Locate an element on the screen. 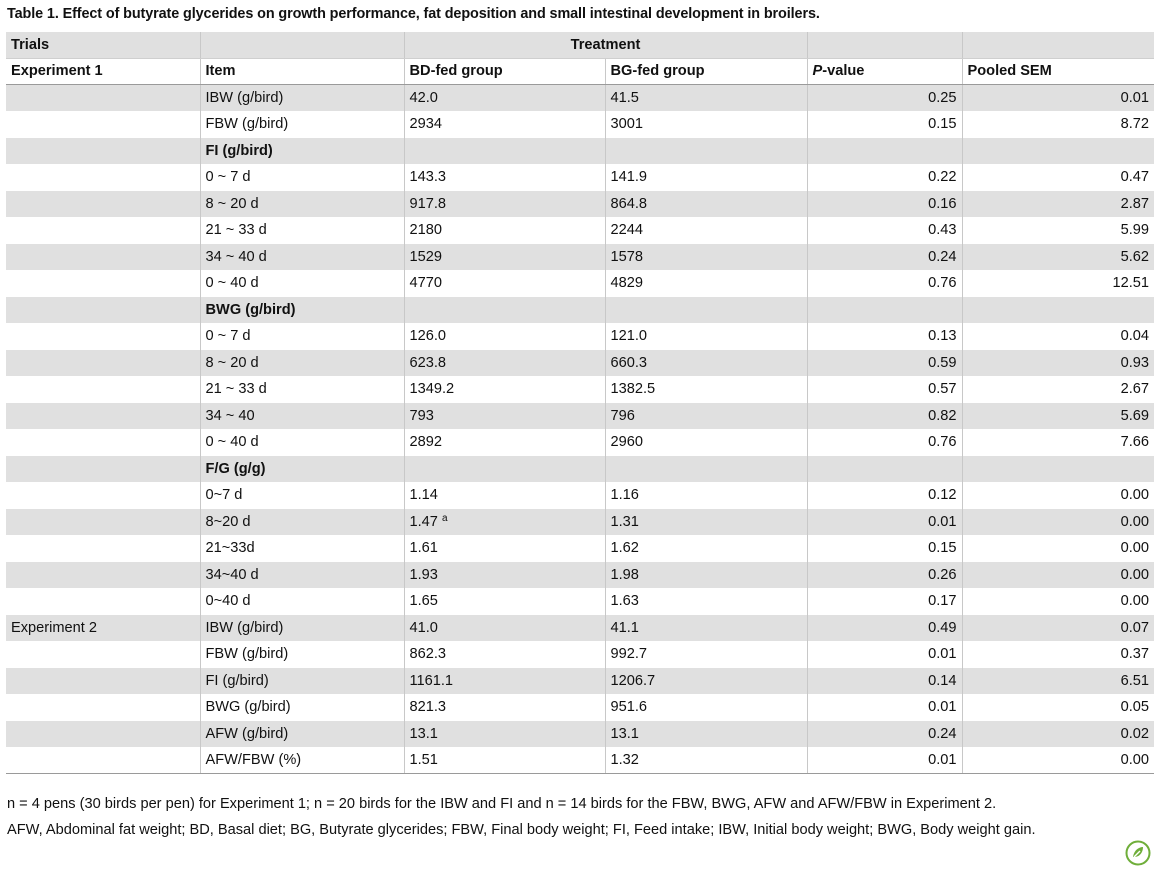 The image size is (1159, 872). table-row: AFW/FBW (%) 1.51 1.32 0.01 0.00 is located at coordinates (580, 760).